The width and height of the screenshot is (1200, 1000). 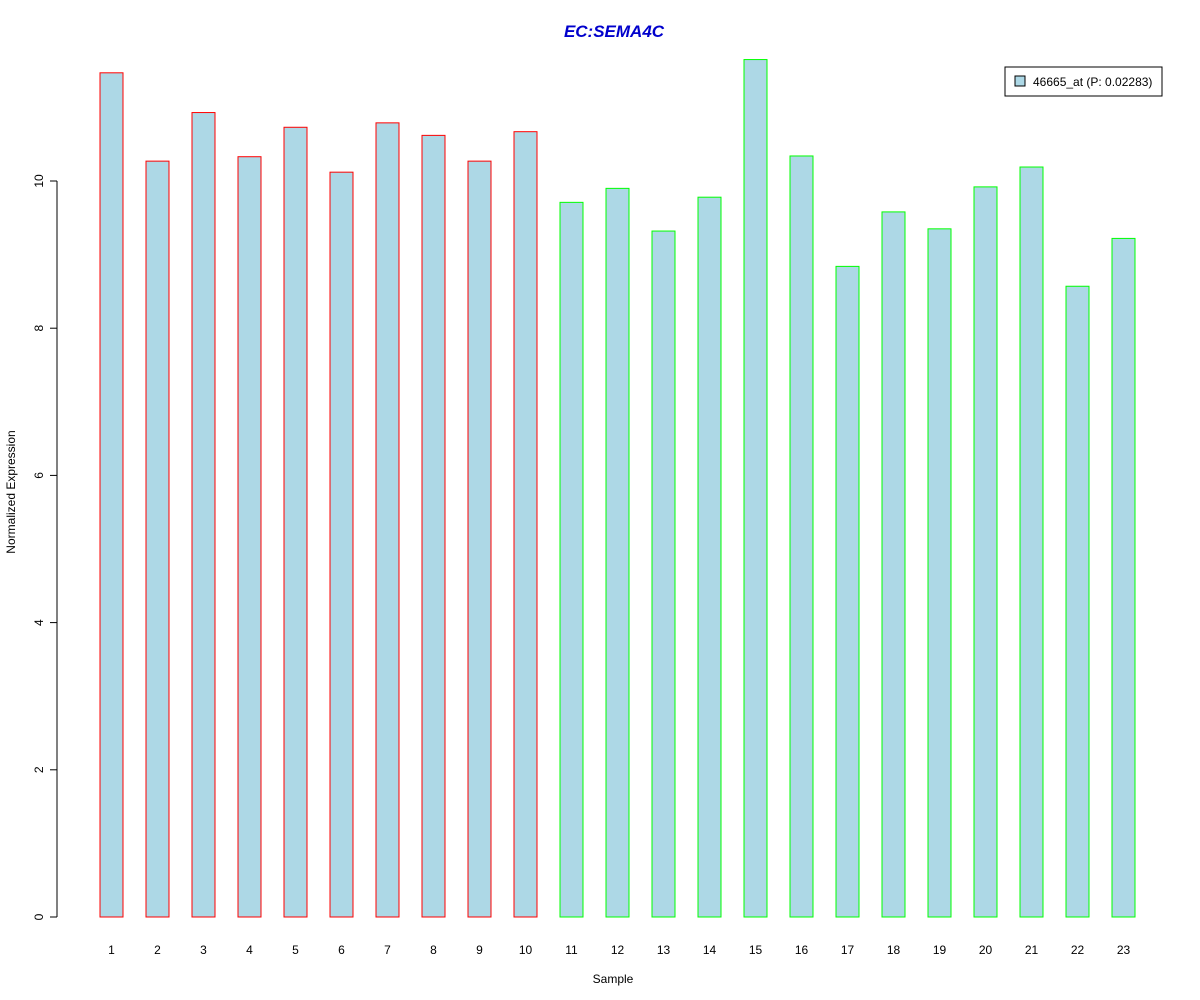 What do you see at coordinates (341, 950) in the screenshot?
I see `x-tick-label: 6` at bounding box center [341, 950].